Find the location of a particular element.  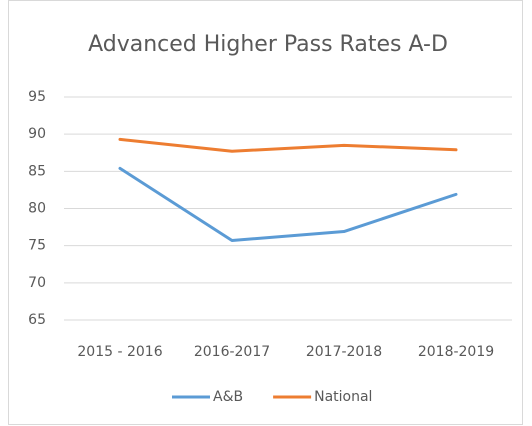

legend-label: National is located at coordinates (343, 397).